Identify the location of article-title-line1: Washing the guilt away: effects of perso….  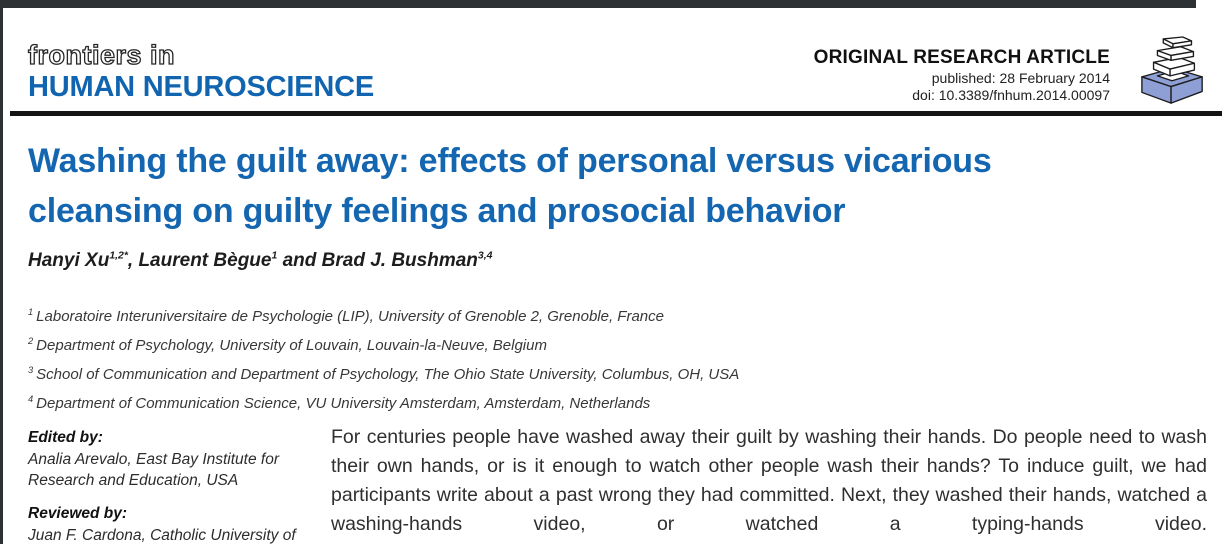
(510, 161).